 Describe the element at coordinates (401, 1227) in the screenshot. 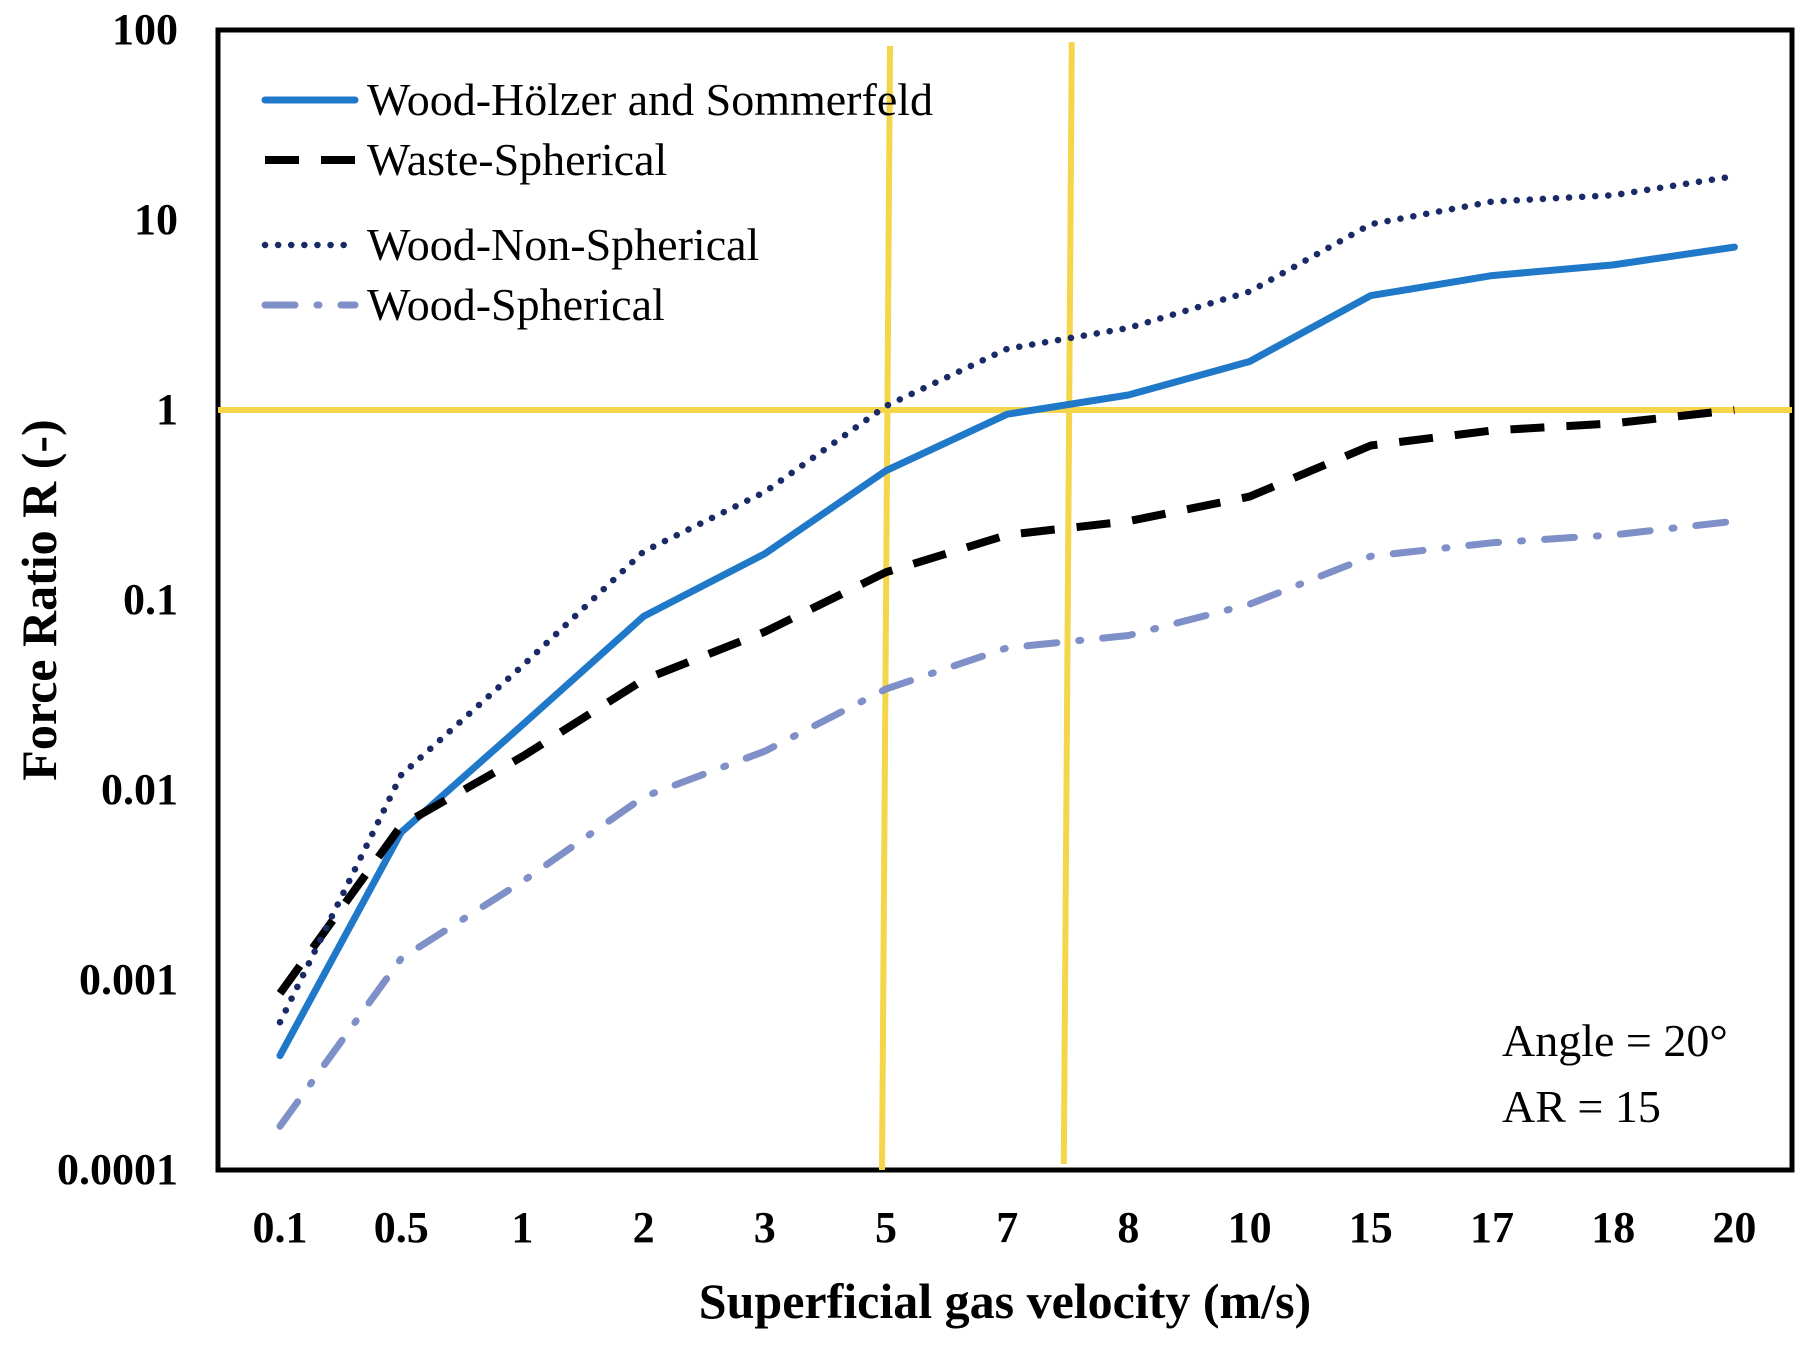

I see `x-tick-label: 0.5` at that location.